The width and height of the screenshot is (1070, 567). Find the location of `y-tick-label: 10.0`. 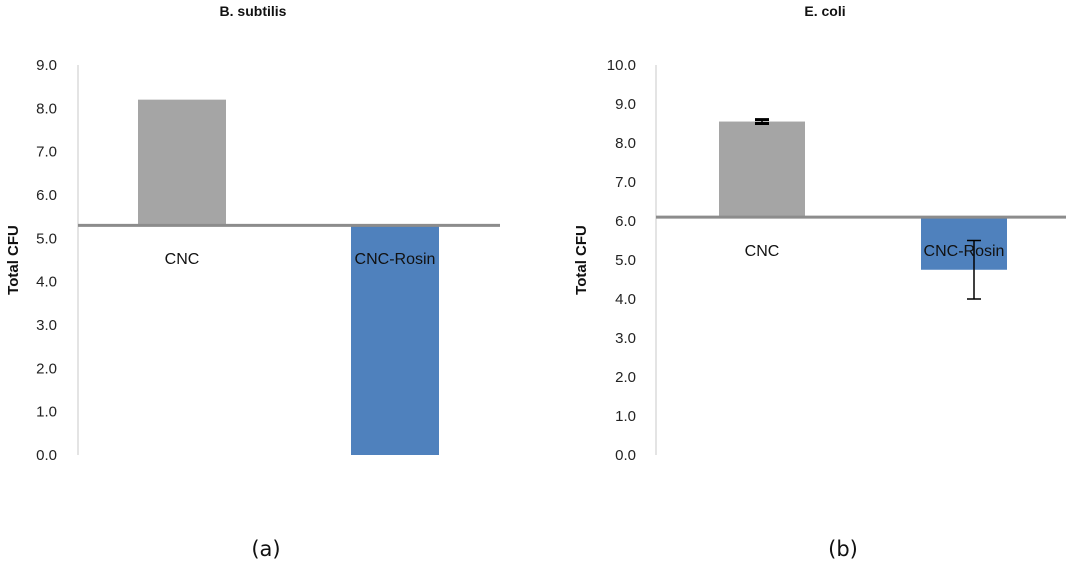

y-tick-label: 10.0 is located at coordinates (621, 65).